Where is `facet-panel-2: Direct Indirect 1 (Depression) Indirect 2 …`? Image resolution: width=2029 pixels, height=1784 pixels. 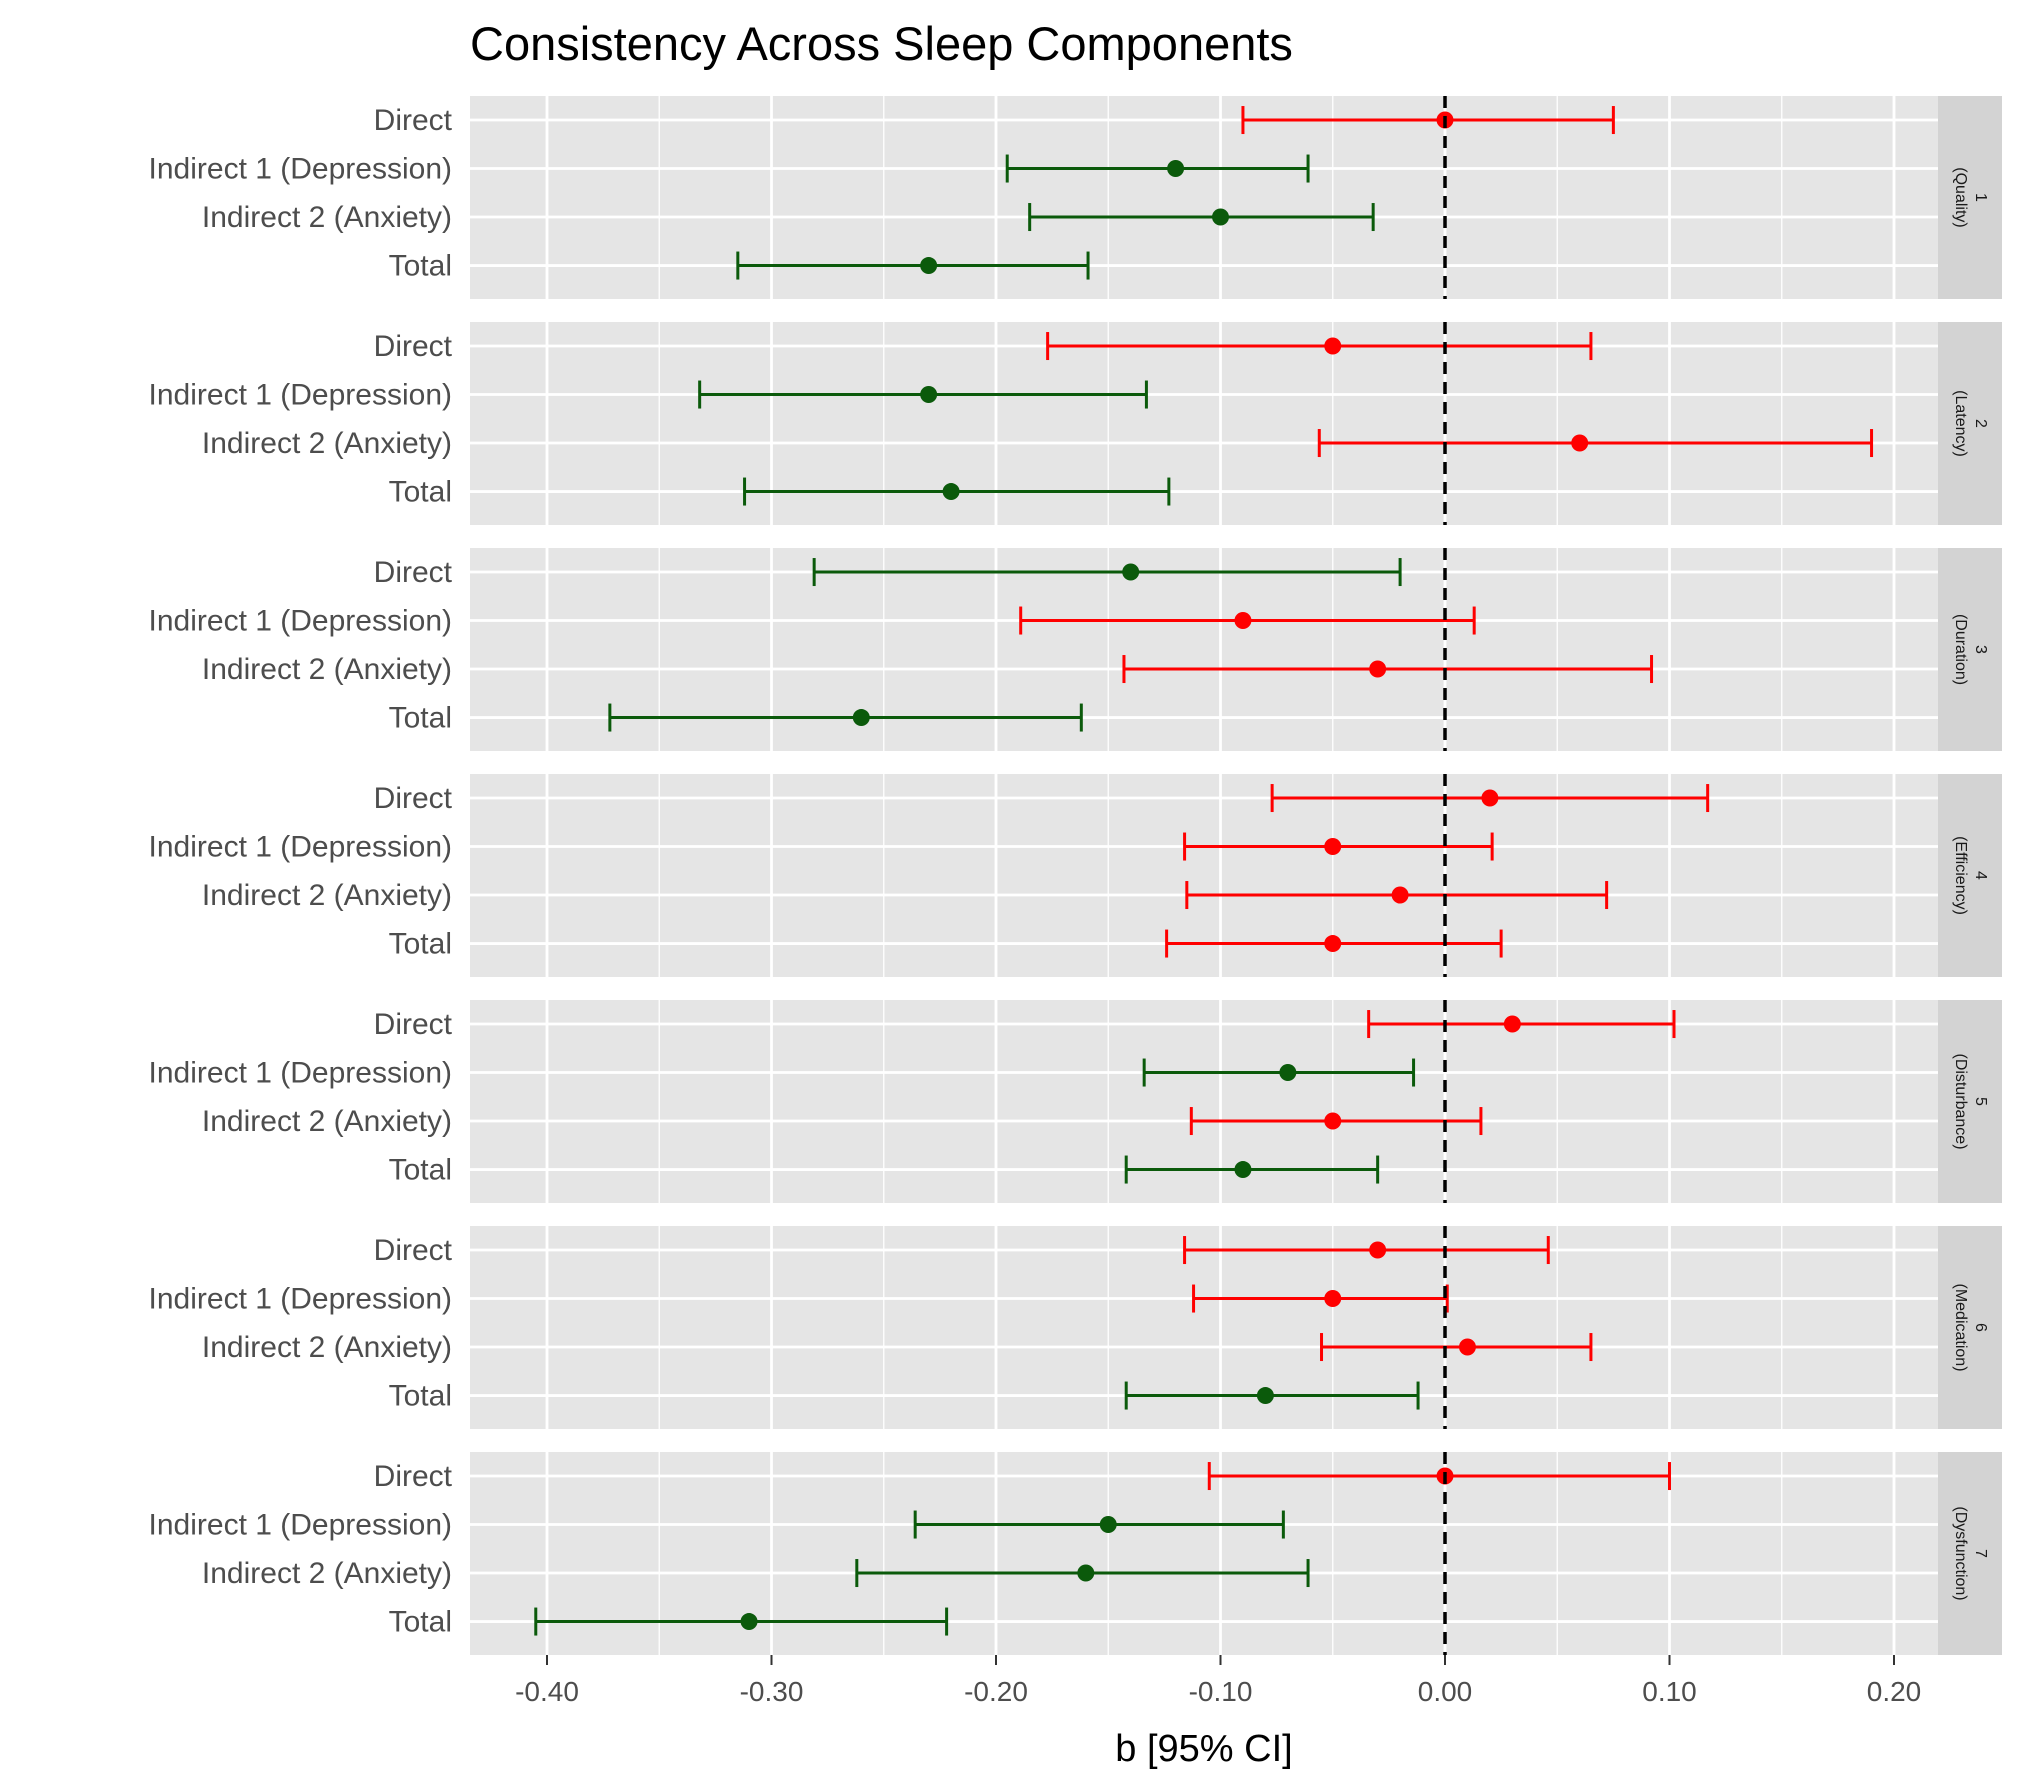
facet-panel-2: Direct Indirect 1 (Depression) Indirect 2 … is located at coordinates (1075, 423).